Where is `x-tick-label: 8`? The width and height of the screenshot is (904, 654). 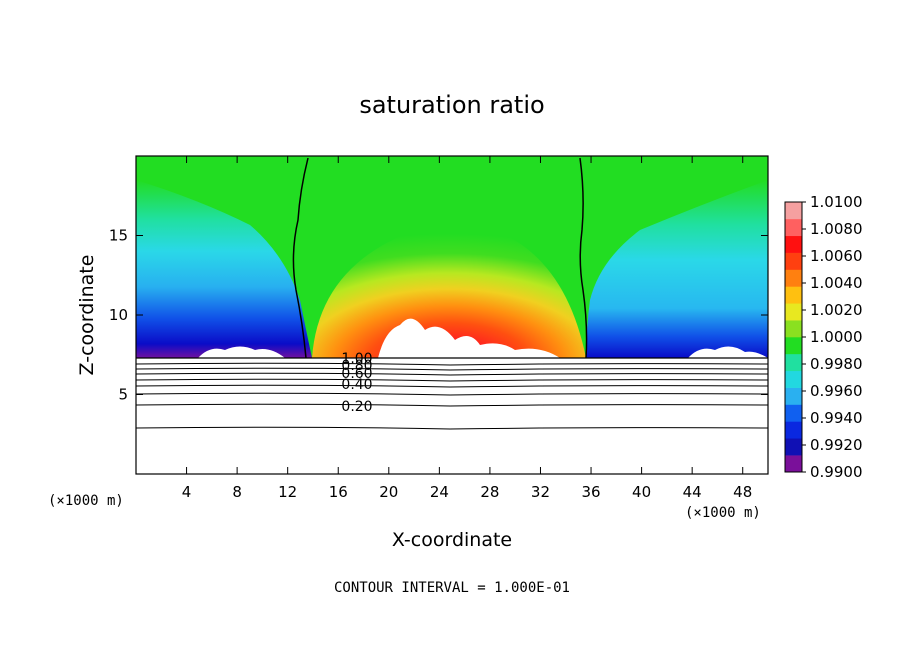 x-tick-label: 8 is located at coordinates (237, 492).